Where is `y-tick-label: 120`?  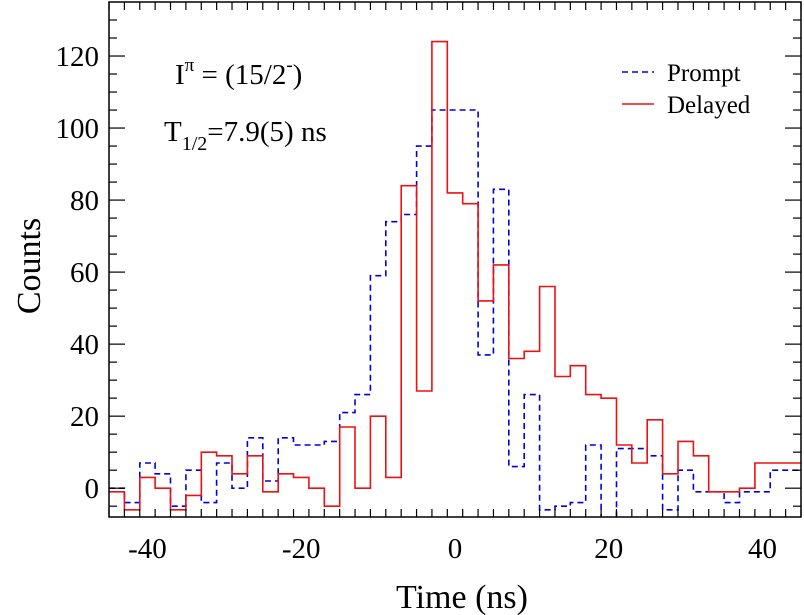 y-tick-label: 120 is located at coordinates (78, 57).